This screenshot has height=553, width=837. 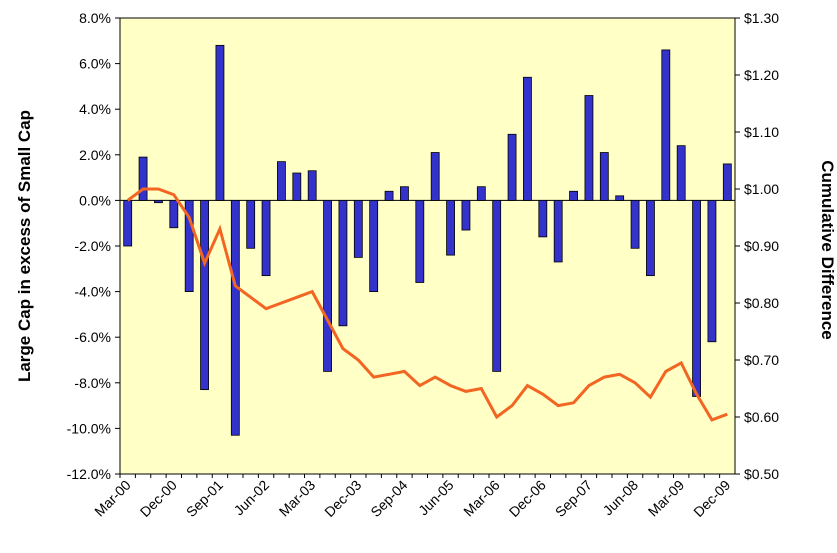 I want to click on x-tick-label: Sep-01, so click(x=204, y=498).